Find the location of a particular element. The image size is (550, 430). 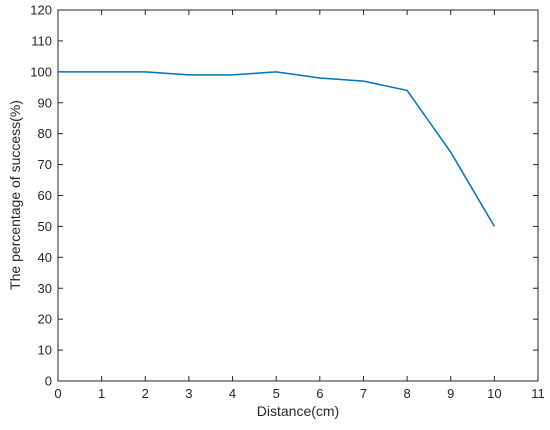

y-tick-label: 20 is located at coordinates (45, 319).